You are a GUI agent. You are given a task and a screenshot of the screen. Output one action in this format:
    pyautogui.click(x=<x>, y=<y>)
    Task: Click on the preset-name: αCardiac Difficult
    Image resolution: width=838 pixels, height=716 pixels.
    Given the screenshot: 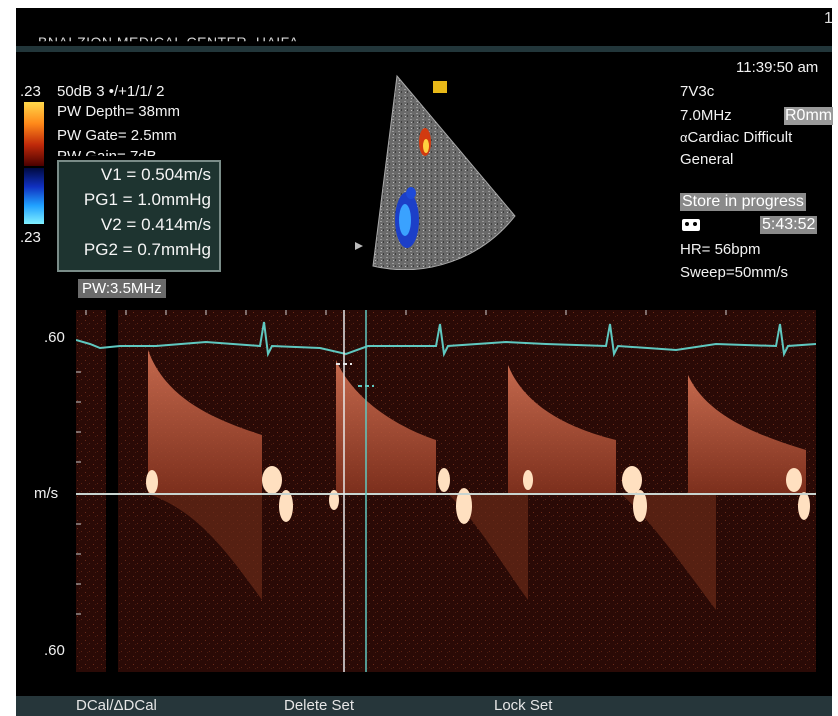 What is the action you would take?
    pyautogui.click(x=736, y=137)
    